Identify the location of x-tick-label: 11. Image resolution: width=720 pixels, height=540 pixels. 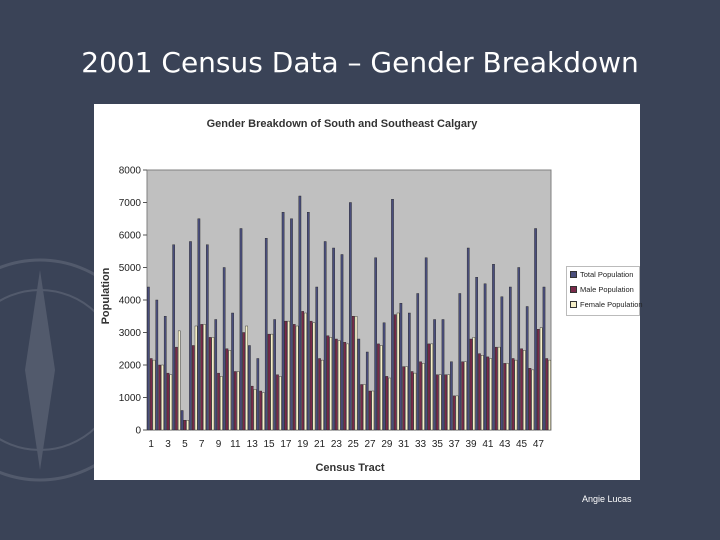
(235, 444).